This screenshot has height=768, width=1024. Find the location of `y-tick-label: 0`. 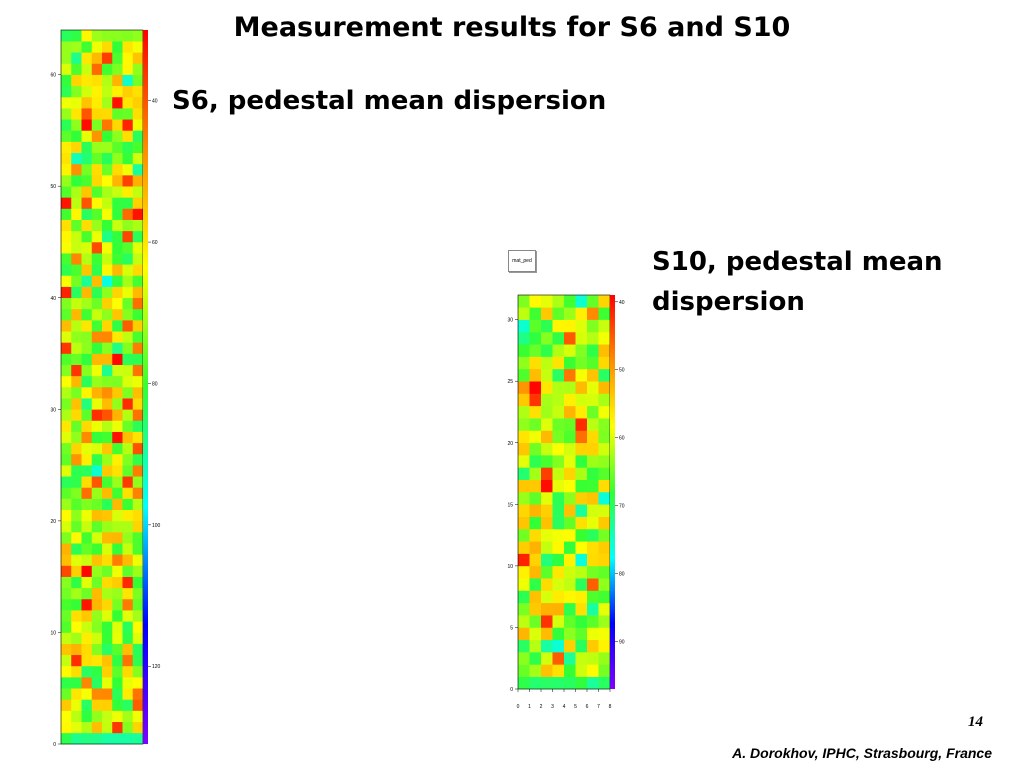

y-tick-label: 0 is located at coordinates (54, 745).